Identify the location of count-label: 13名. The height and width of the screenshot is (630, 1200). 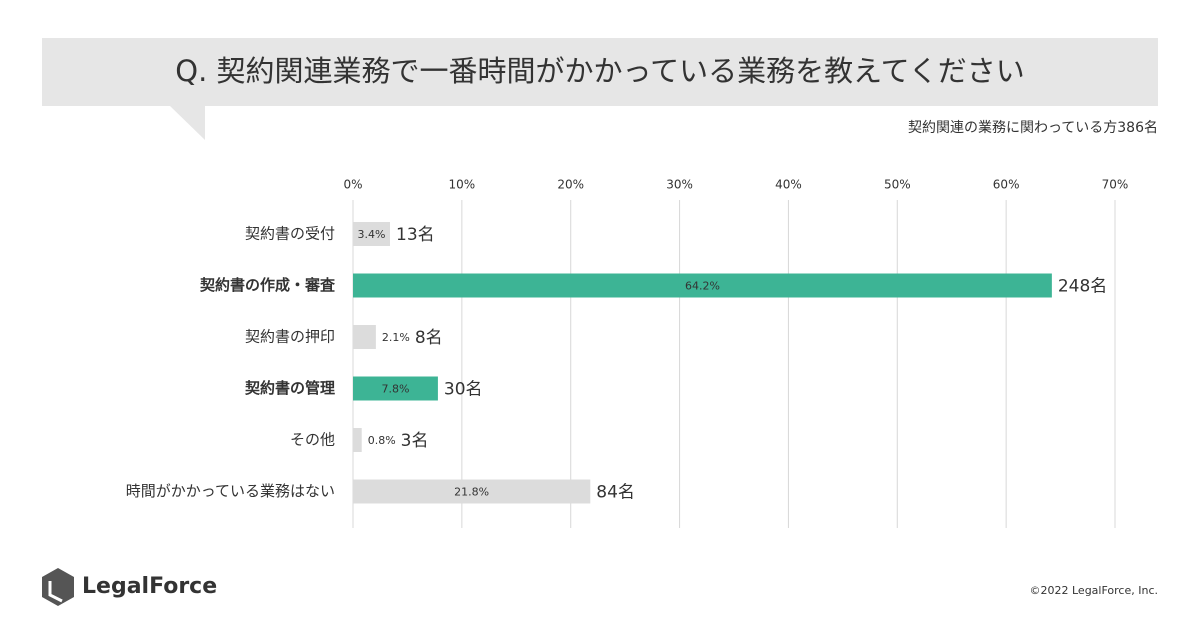
(415, 235).